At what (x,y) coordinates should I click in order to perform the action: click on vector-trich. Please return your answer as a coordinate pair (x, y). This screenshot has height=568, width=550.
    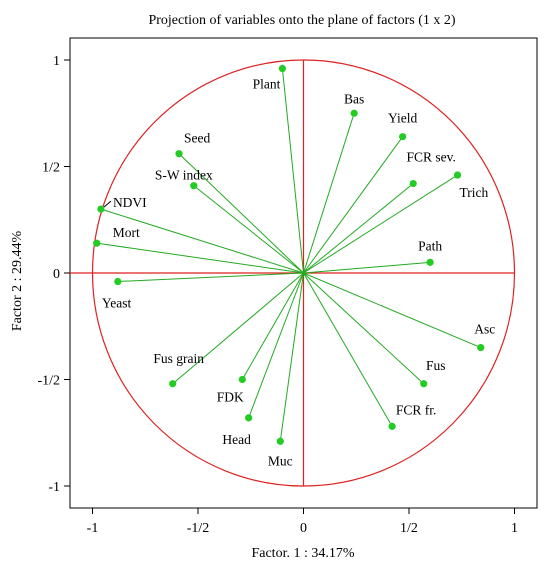
    Looking at the image, I should click on (380, 224).